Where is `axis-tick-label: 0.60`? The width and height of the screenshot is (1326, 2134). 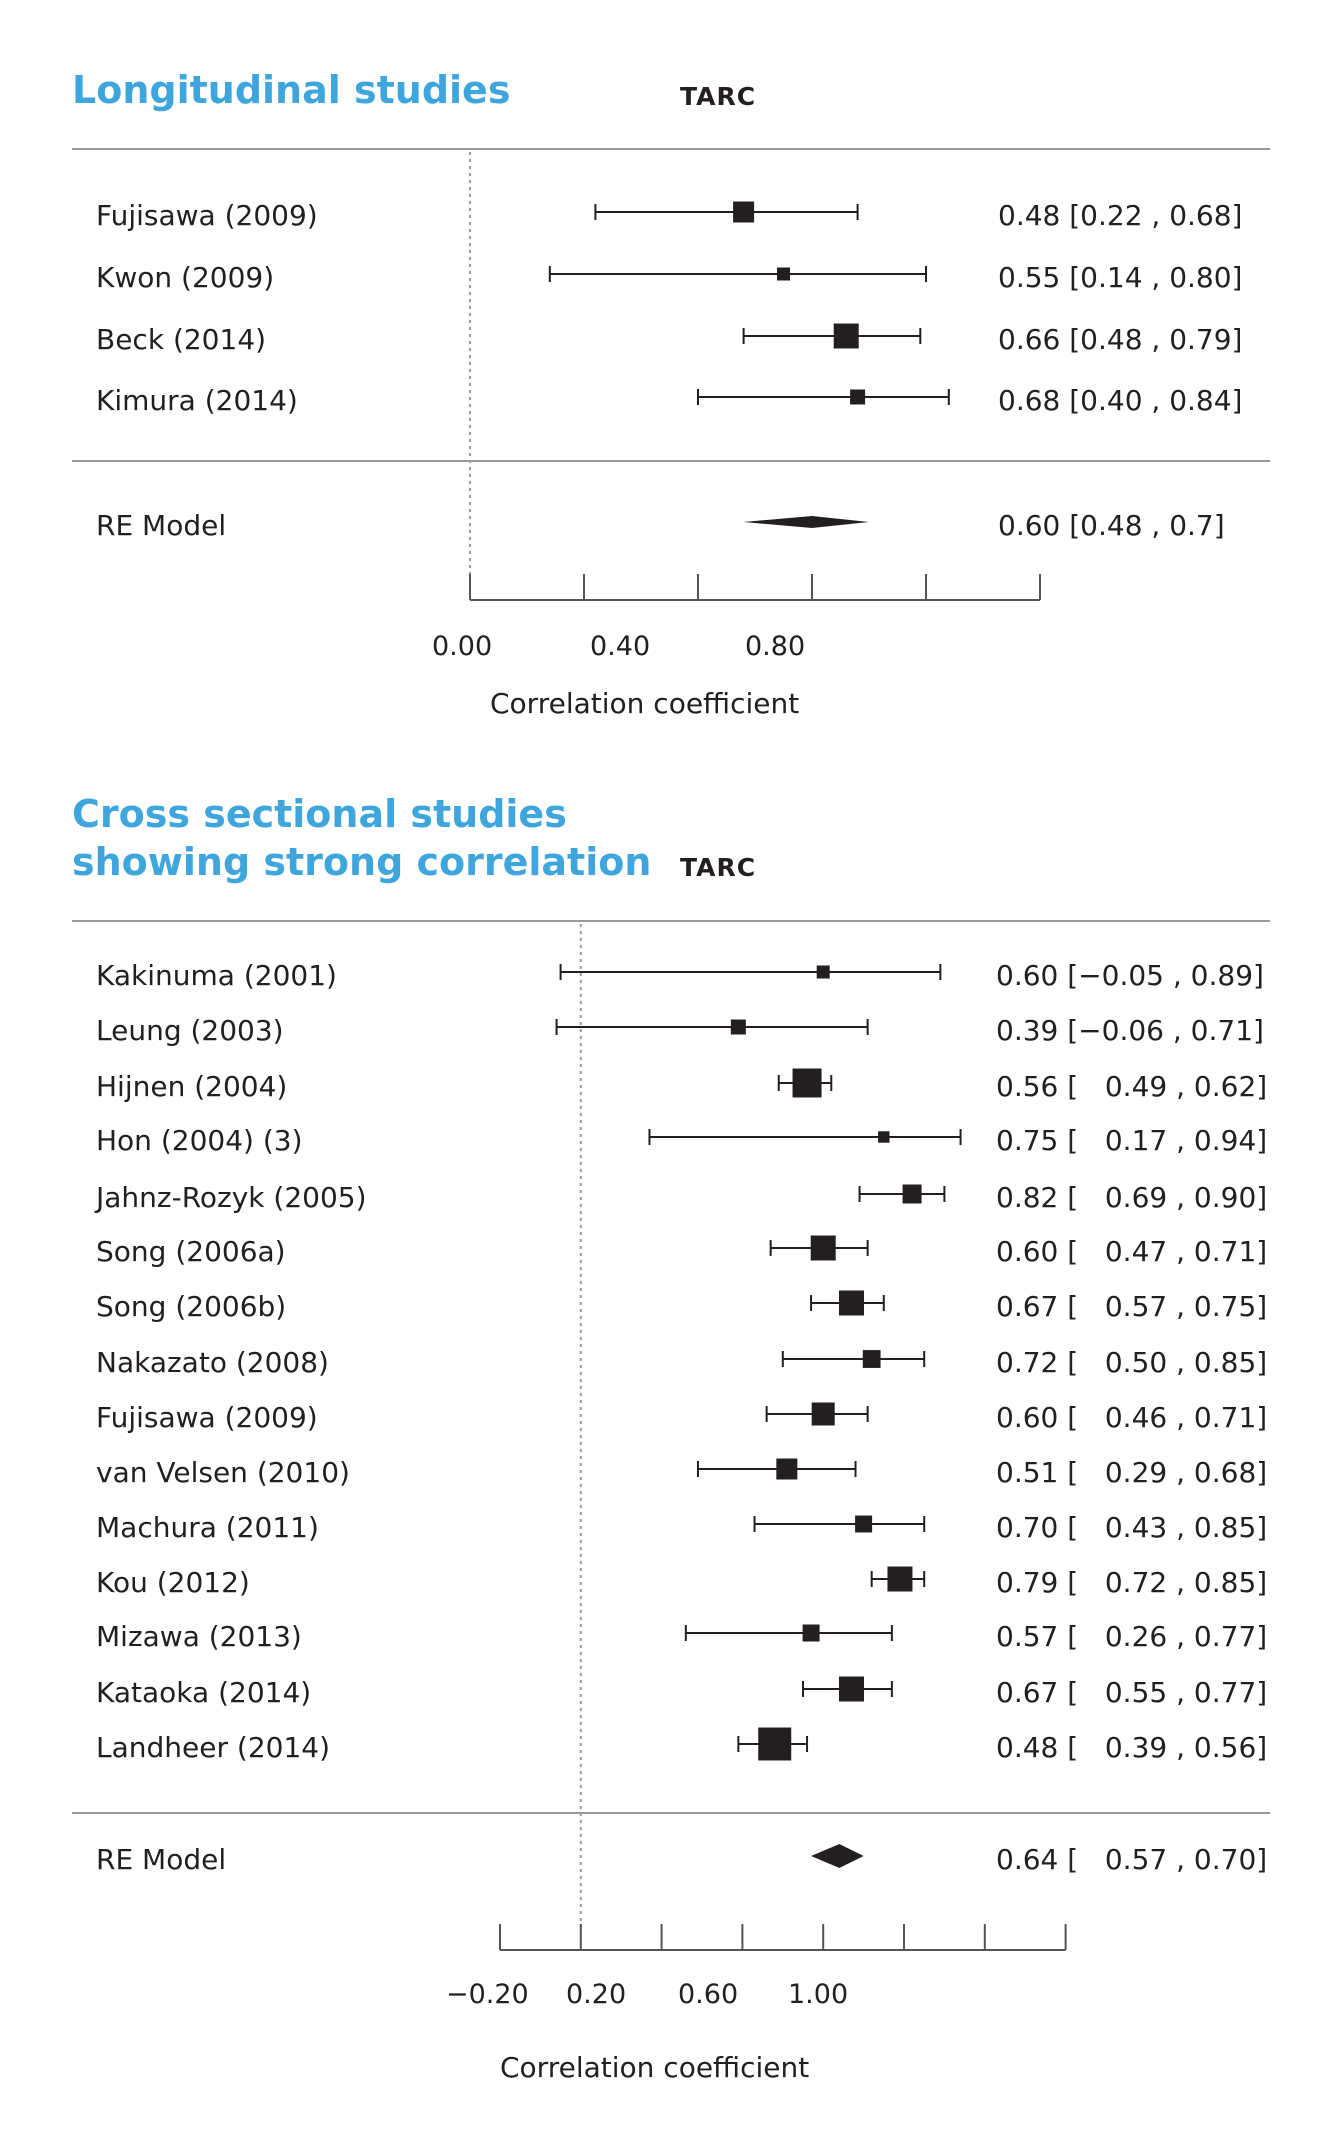
axis-tick-label: 0.60 is located at coordinates (708, 1994).